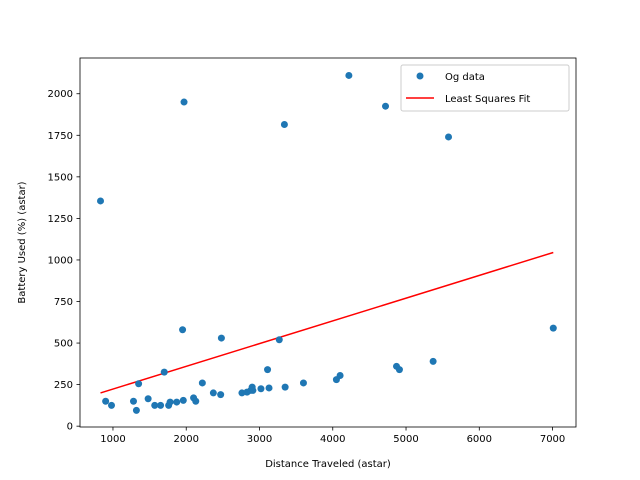  What do you see at coordinates (63, 302) in the screenshot?
I see `y-tick-label: 750` at bounding box center [63, 302].